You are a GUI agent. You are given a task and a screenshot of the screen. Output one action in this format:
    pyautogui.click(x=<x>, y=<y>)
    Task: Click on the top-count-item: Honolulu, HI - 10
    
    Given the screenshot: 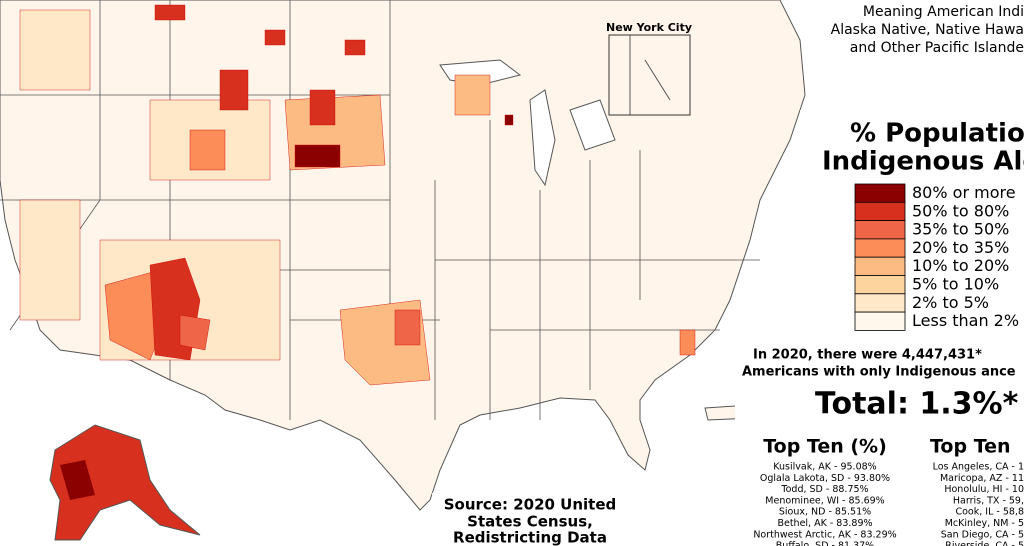 What is the action you would take?
    pyautogui.click(x=984, y=489)
    